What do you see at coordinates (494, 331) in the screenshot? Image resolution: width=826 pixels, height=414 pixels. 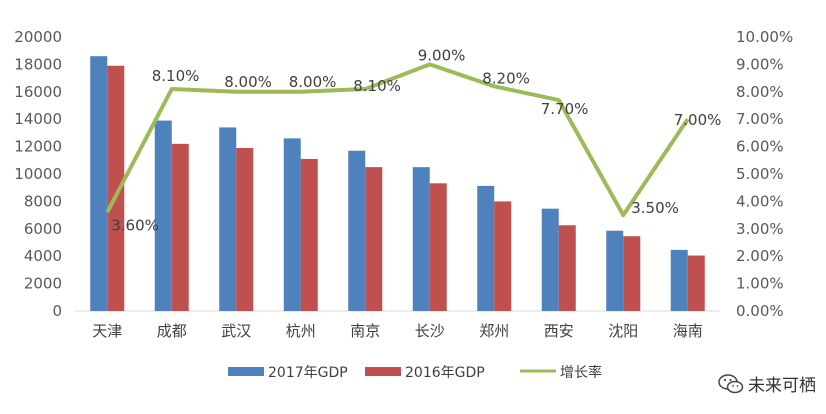 I see `category-label: 郑州` at bounding box center [494, 331].